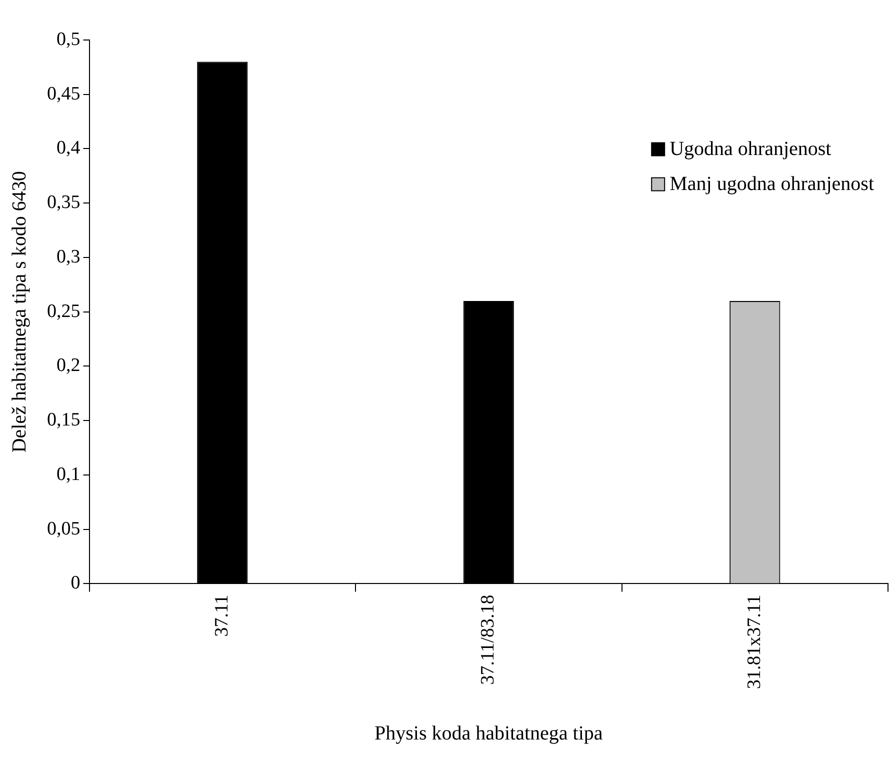 Image resolution: width=896 pixels, height=760 pixels. What do you see at coordinates (75, 583) in the screenshot?
I see `y-tick-label: 0` at bounding box center [75, 583].